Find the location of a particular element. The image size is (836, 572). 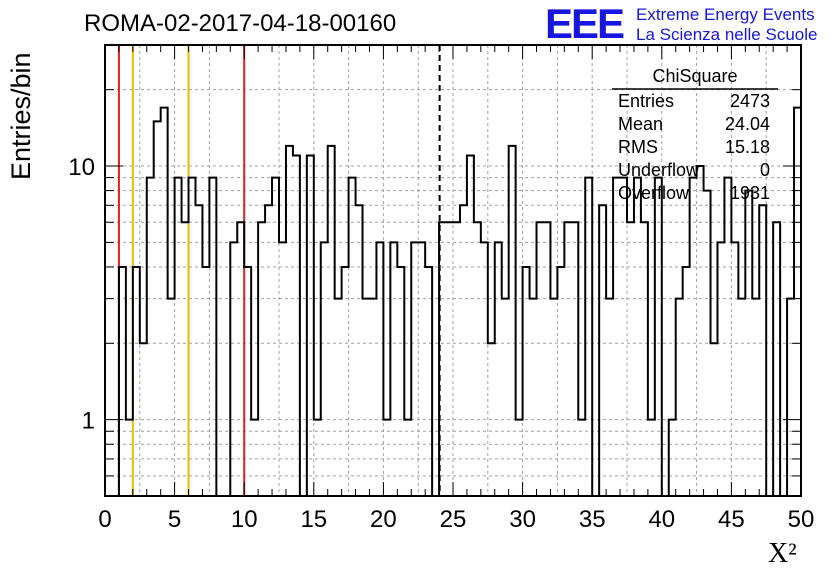

x-tick-label: 5 is located at coordinates (174, 519).